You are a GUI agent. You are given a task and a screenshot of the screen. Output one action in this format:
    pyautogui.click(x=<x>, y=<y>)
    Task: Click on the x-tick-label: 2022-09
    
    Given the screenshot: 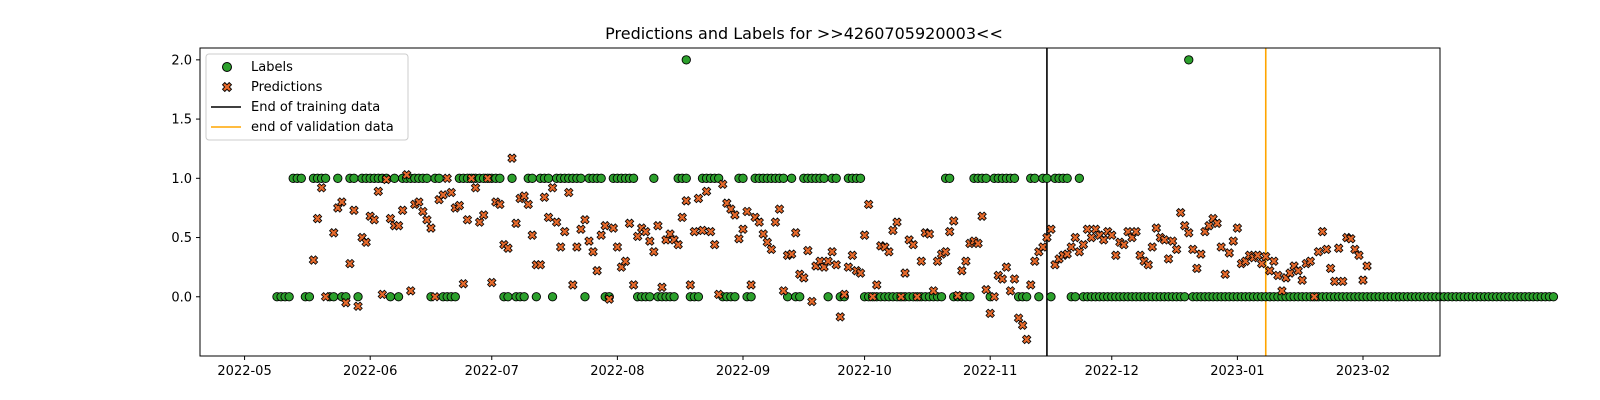 What is the action you would take?
    pyautogui.click(x=743, y=371)
    